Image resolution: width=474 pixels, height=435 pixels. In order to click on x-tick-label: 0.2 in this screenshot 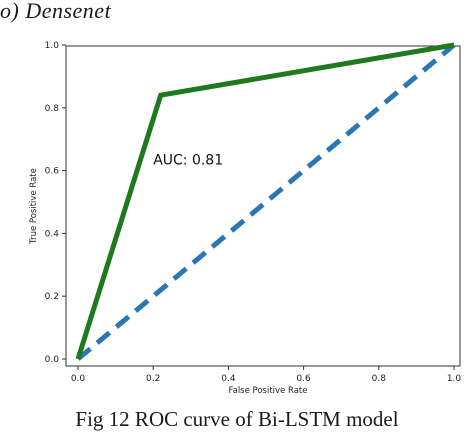, I will do `click(153, 379)`.